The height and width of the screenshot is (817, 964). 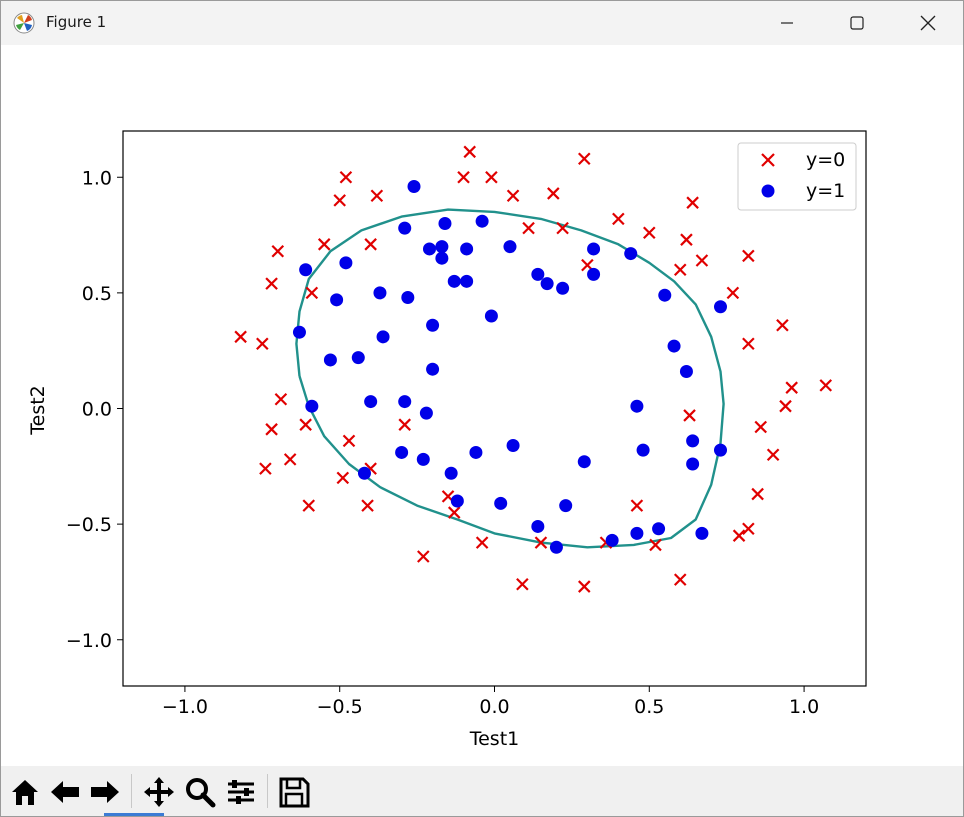 I want to click on title-bar: Figure 1, so click(x=482, y=23).